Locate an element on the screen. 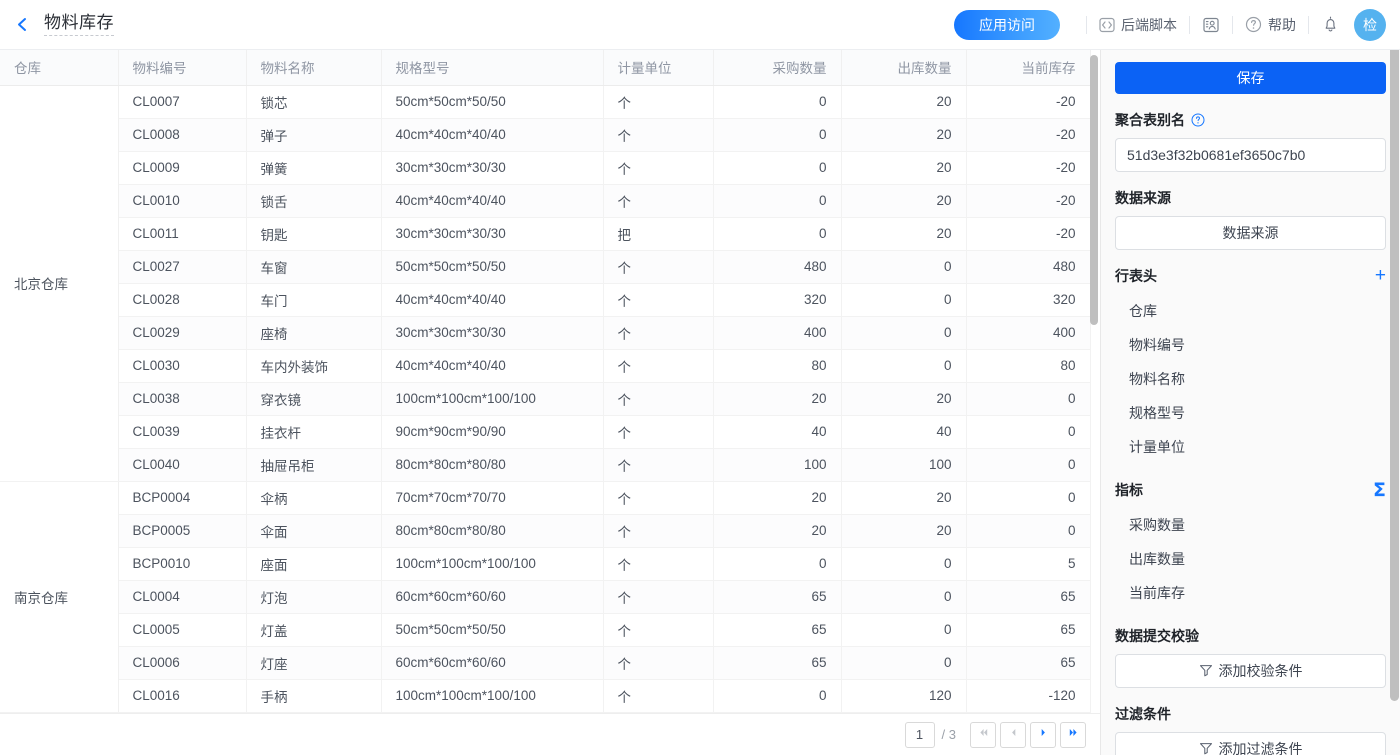  question-circle-icon is located at coordinates (1198, 120).